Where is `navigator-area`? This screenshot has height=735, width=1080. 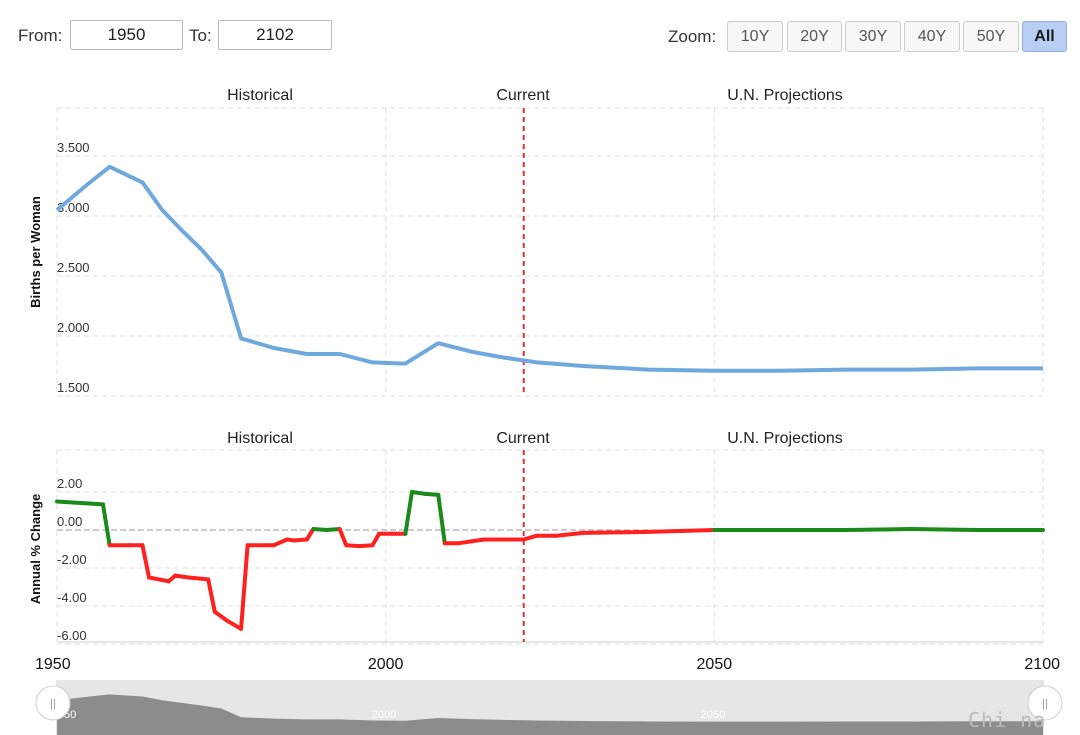
navigator-area is located at coordinates (550, 714).